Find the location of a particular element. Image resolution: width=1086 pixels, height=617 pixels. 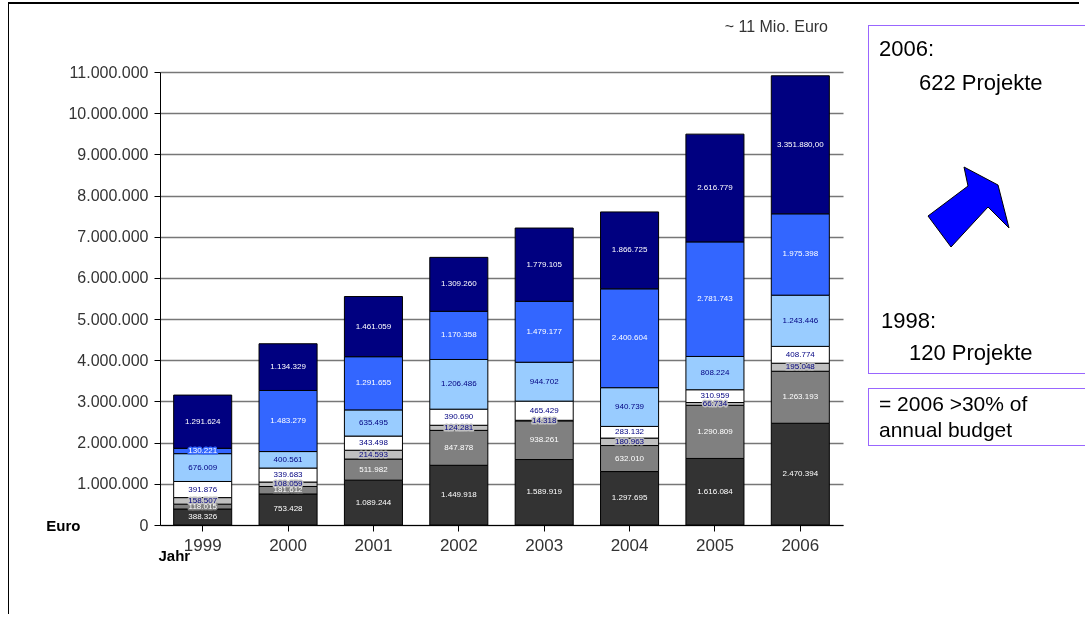

y-tick-label: 4.000.000 is located at coordinates (113, 360).